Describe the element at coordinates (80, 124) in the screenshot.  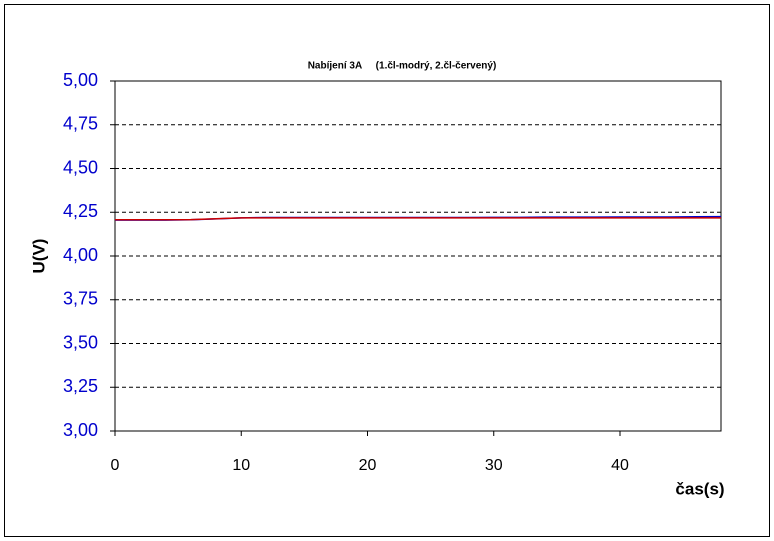
I see `y-tick-label: 4,75` at that location.